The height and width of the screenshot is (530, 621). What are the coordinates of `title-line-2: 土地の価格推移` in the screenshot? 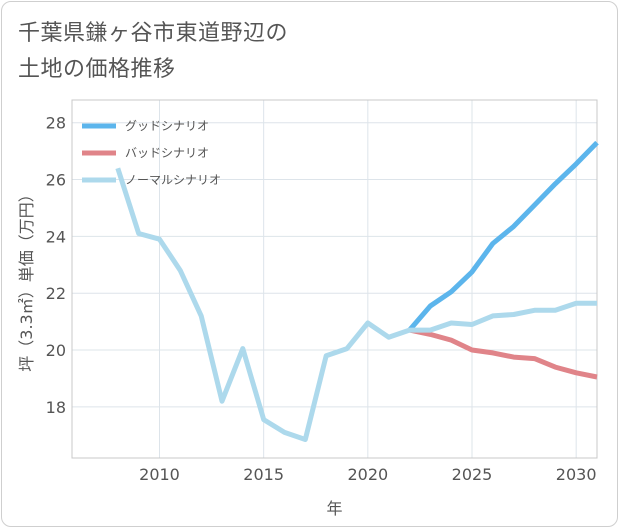 It's located at (97, 69).